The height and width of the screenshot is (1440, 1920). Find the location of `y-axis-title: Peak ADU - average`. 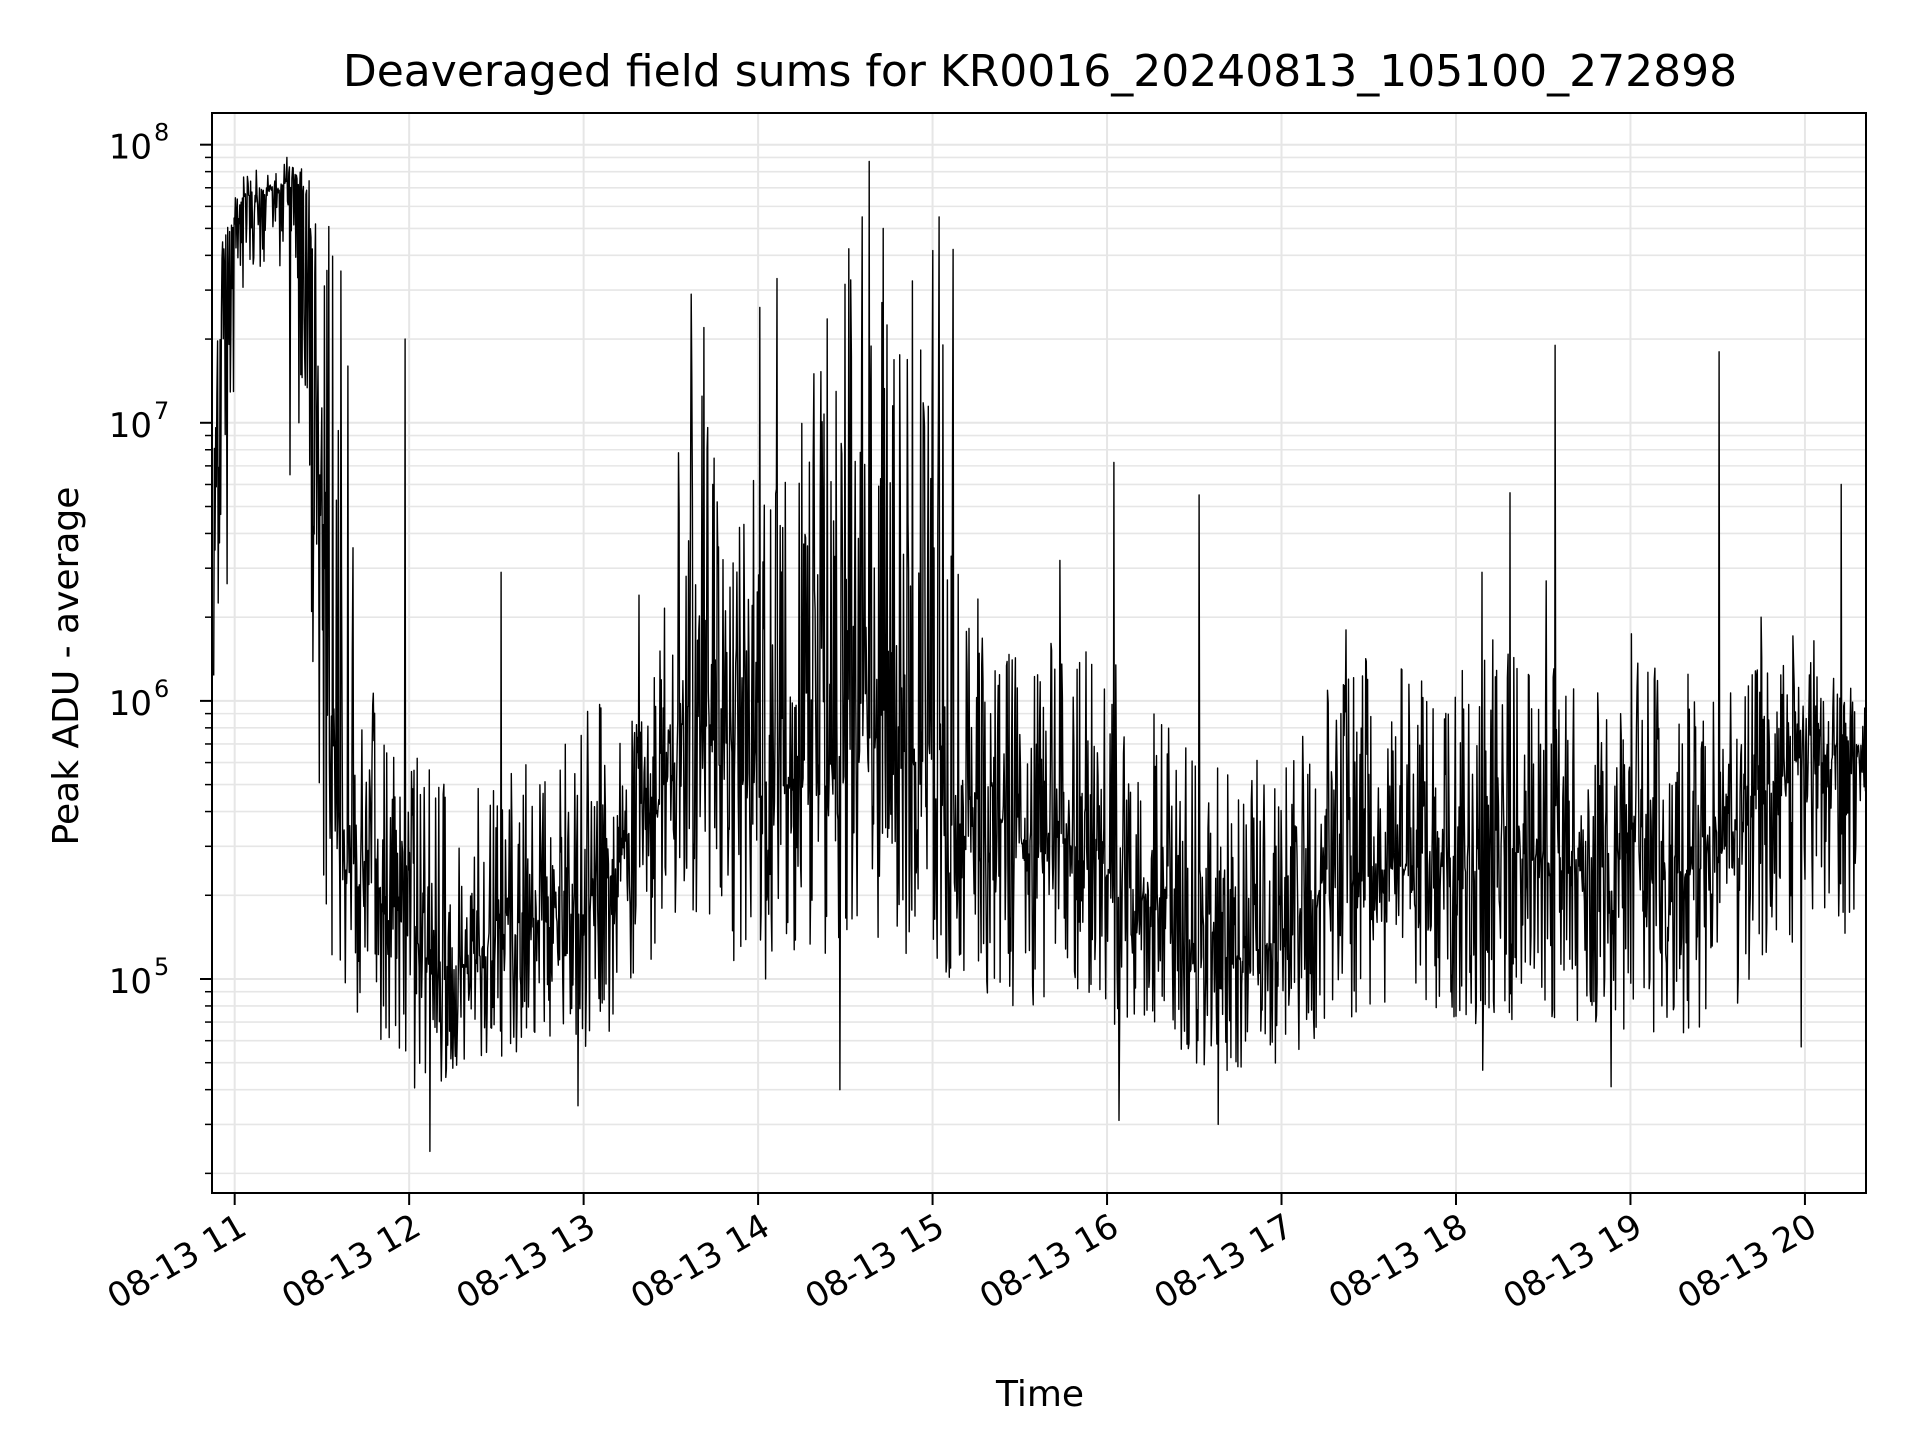

y-axis-title: Peak ADU - average is located at coordinates (66, 666).